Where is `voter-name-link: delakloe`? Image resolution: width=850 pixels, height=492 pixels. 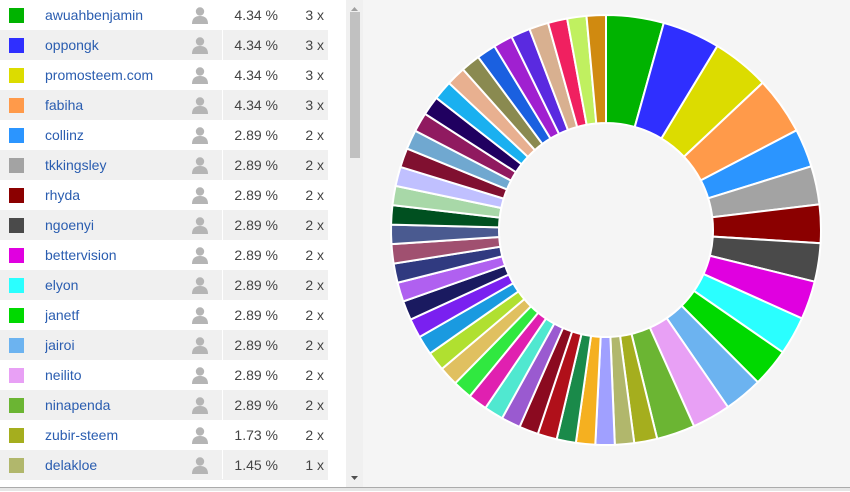 voter-name-link: delakloe is located at coordinates (71, 465).